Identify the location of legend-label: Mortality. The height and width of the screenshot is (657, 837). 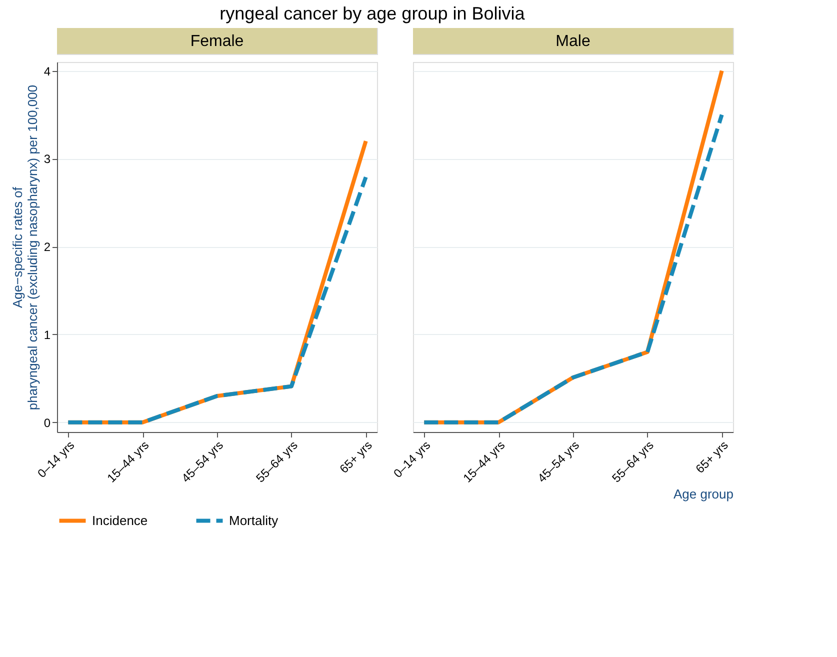
(254, 520).